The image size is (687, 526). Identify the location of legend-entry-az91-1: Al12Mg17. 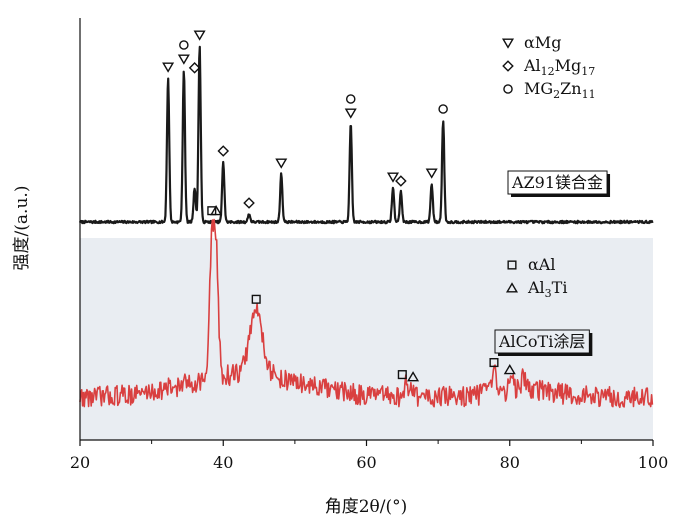
(559, 67).